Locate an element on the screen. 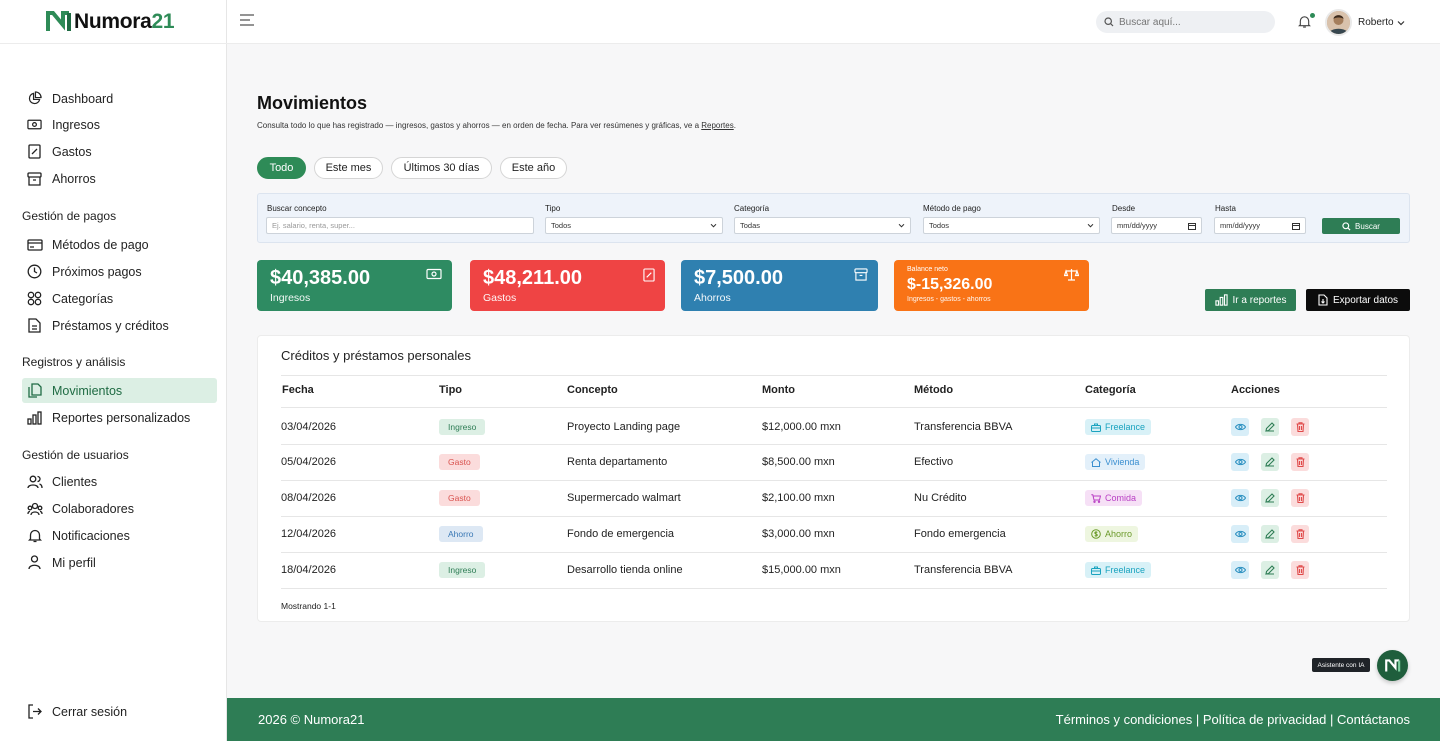 The width and height of the screenshot is (1440, 741). nav-label: Préstamos y créditos is located at coordinates (110, 325).